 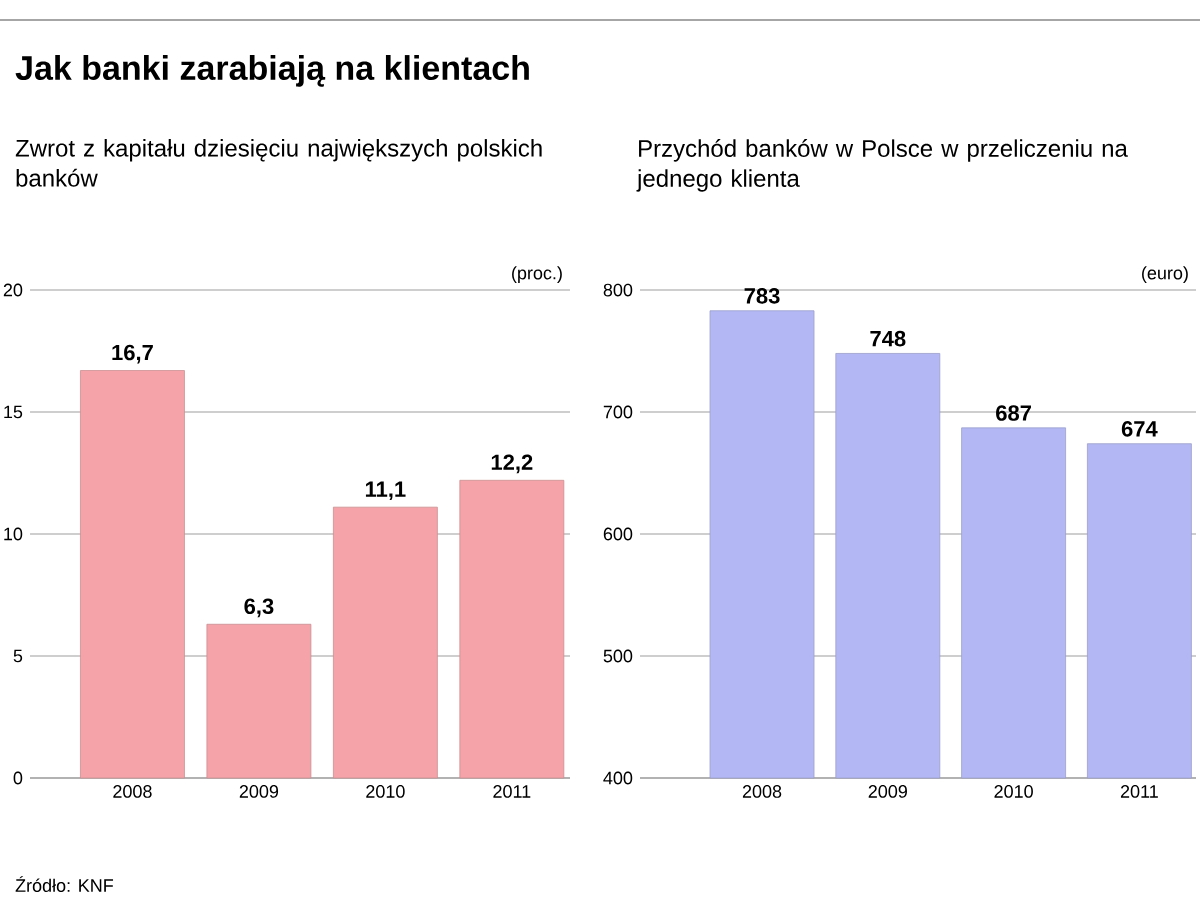 I want to click on y-tick-label: 400, so click(x=618, y=778).